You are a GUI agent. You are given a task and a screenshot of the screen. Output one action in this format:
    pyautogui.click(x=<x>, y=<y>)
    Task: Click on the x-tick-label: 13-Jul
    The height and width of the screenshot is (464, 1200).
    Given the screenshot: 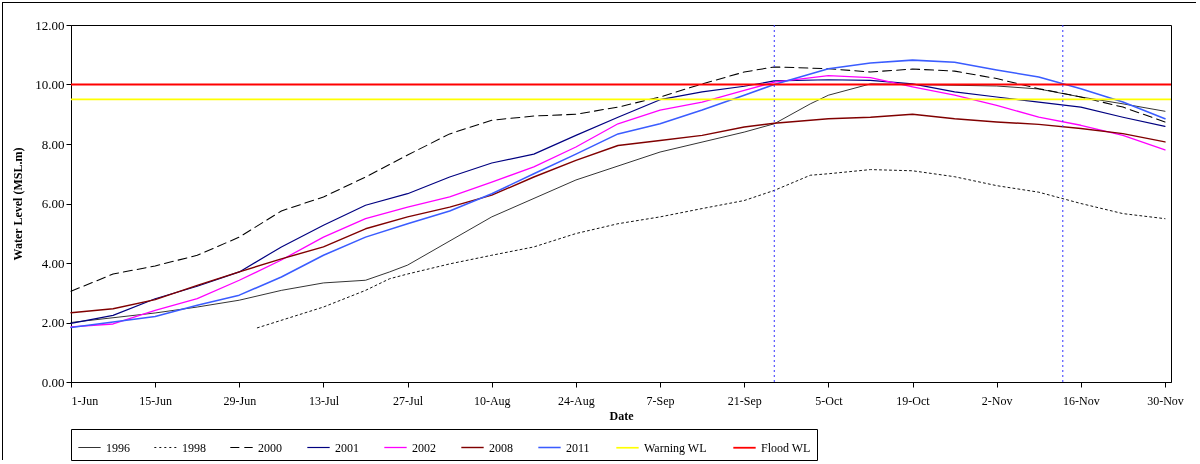 What is the action you would take?
    pyautogui.click(x=324, y=400)
    